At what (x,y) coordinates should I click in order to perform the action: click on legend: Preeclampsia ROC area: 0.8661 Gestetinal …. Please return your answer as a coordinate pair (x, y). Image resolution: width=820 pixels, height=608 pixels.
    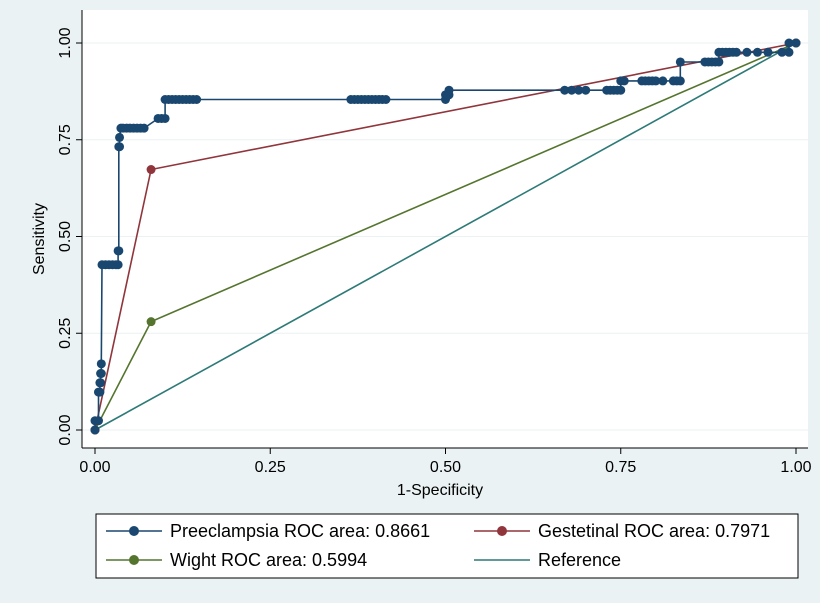
    Looking at the image, I should click on (447, 546).